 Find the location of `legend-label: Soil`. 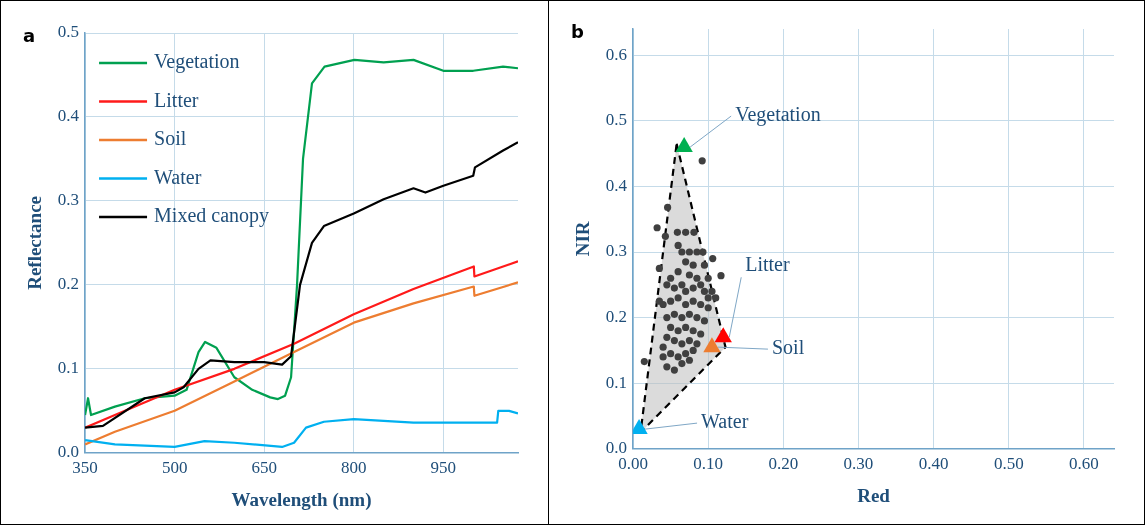

legend-label: Soil is located at coordinates (170, 138).